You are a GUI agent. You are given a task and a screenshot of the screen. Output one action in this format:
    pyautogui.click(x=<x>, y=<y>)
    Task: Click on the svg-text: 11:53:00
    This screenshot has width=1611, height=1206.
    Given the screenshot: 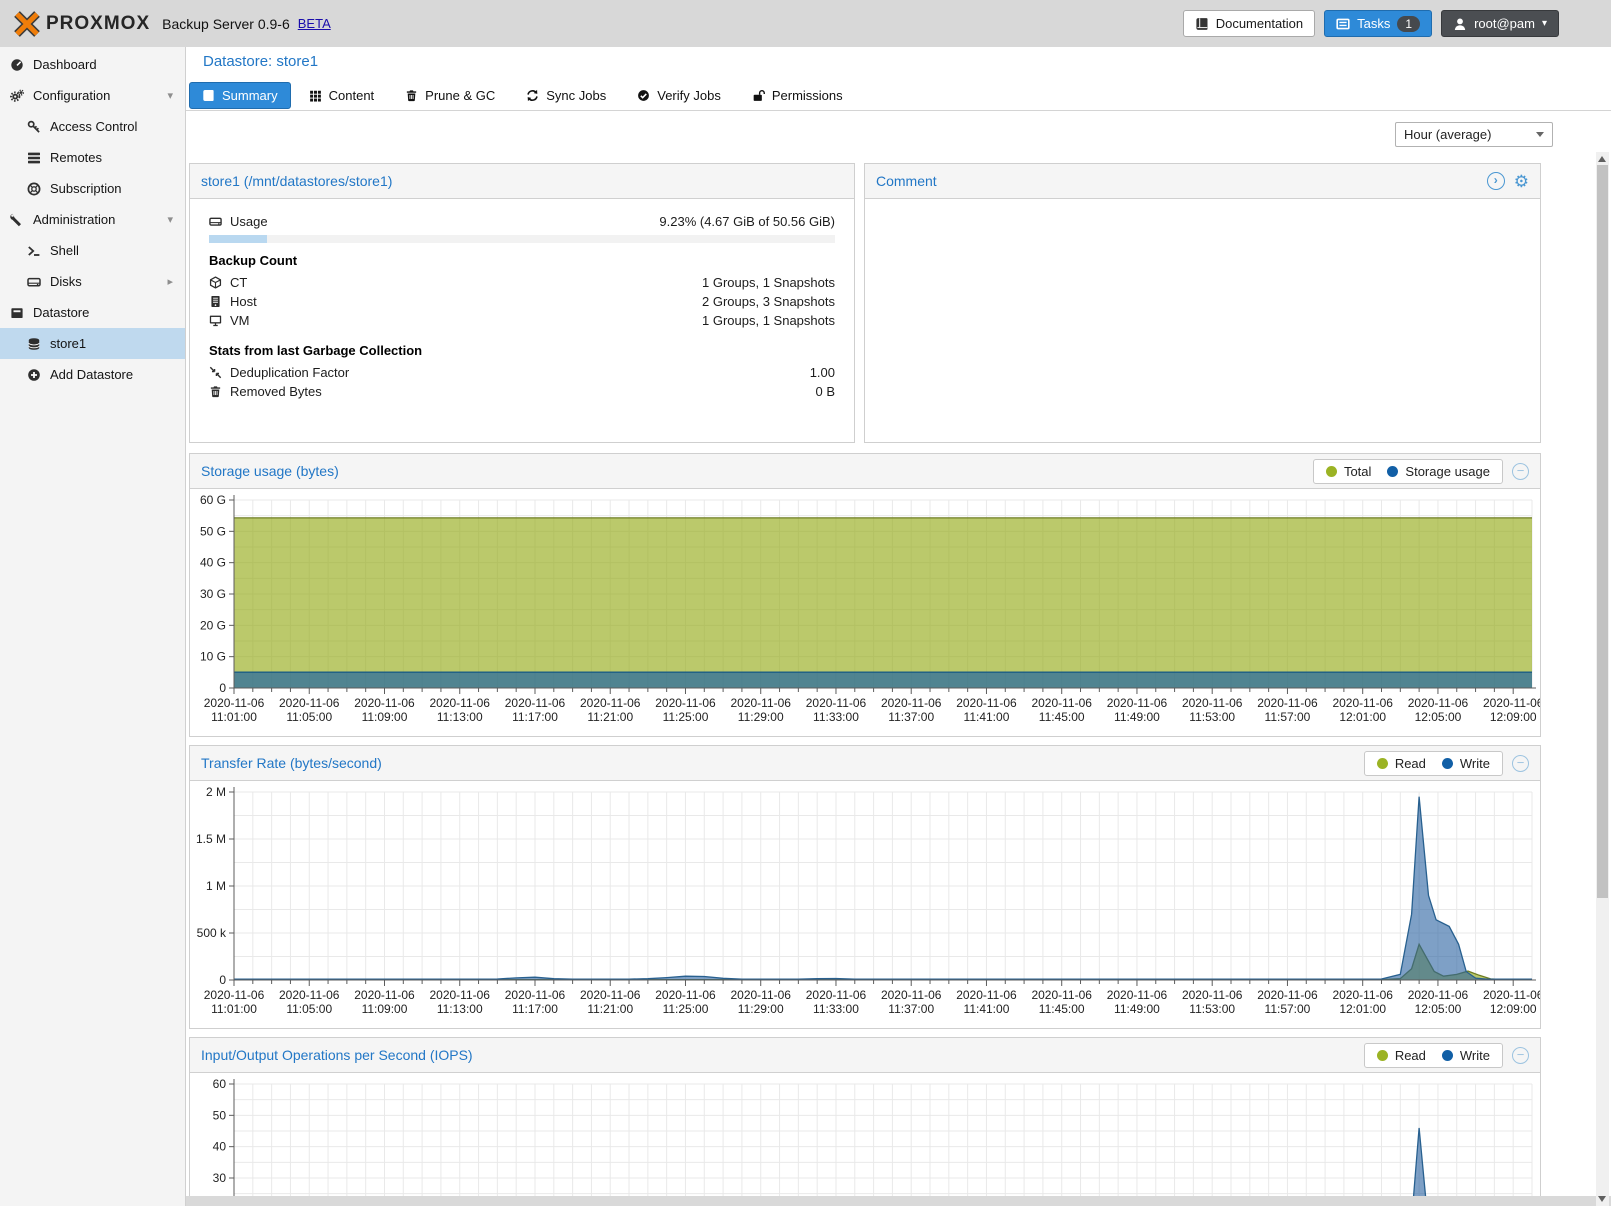 What is the action you would take?
    pyautogui.click(x=1212, y=717)
    